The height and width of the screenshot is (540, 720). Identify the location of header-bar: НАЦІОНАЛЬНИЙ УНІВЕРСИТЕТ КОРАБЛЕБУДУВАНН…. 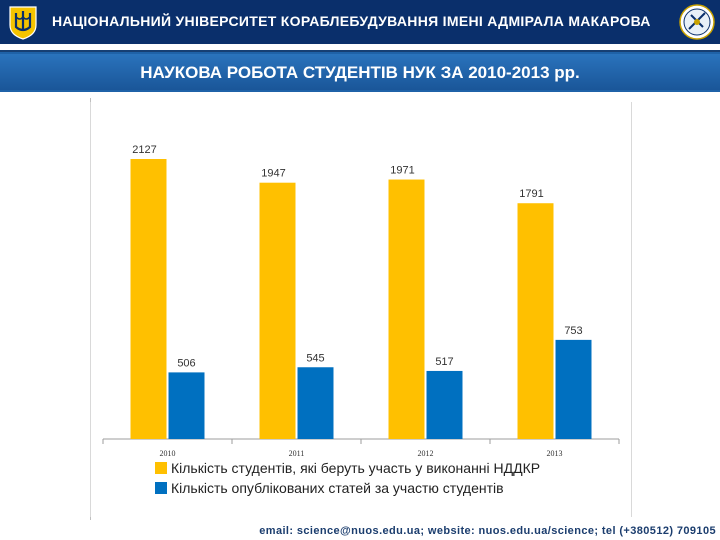
(360, 22).